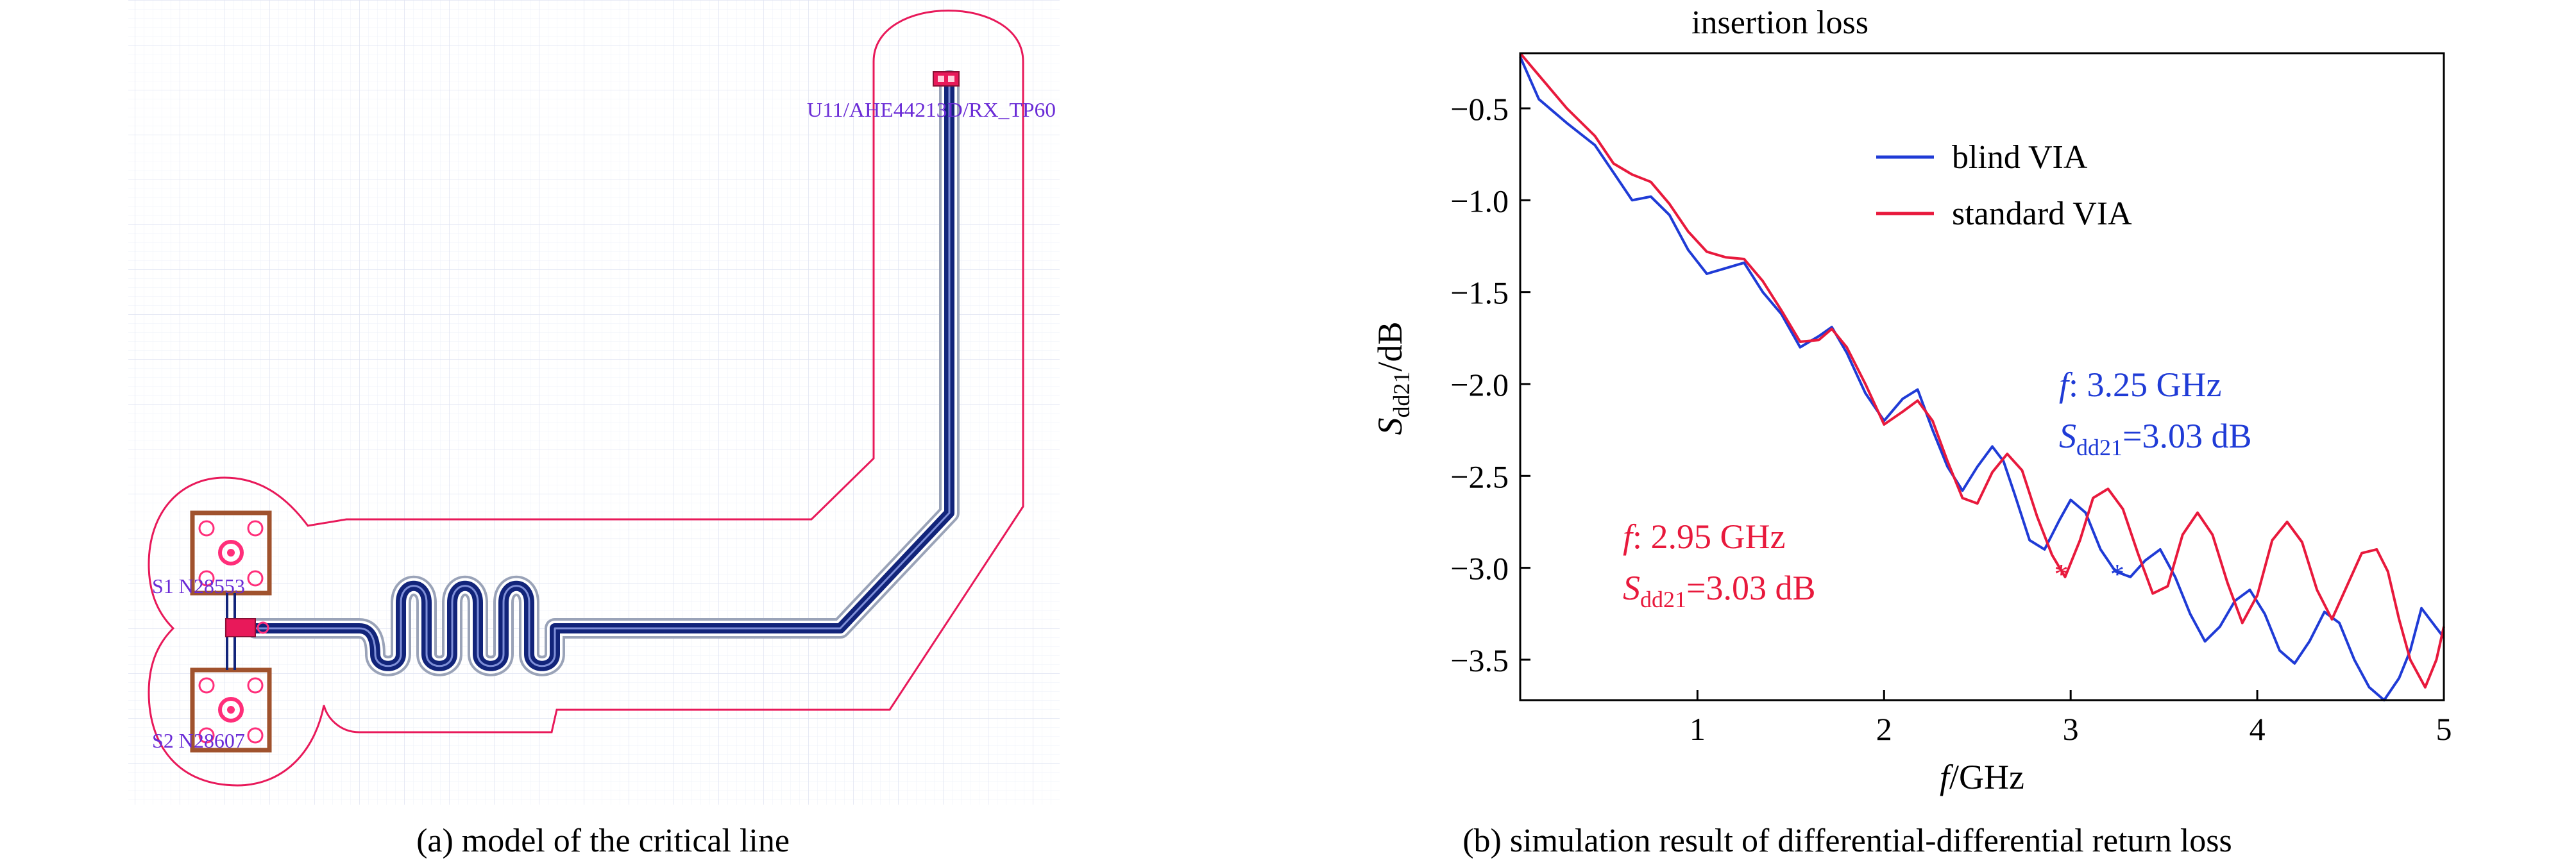 The width and height of the screenshot is (2576, 863). What do you see at coordinates (2071, 729) in the screenshot?
I see `x-tick-label: 3` at bounding box center [2071, 729].